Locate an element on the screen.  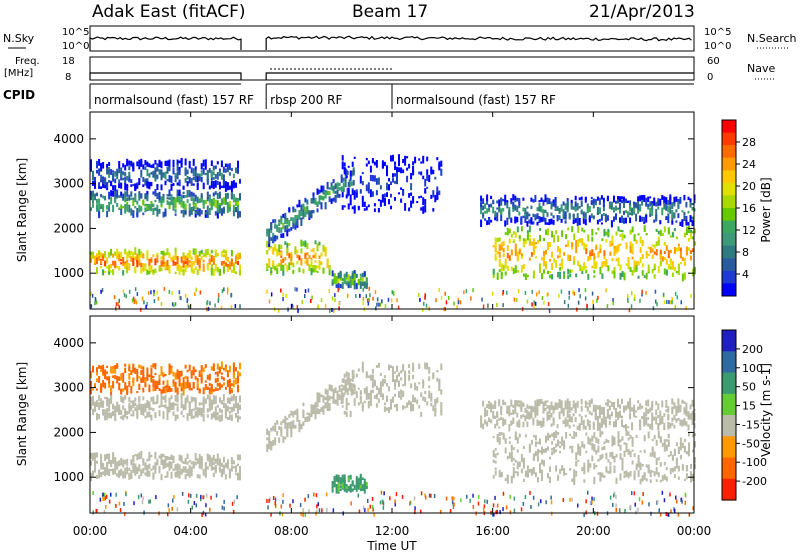
nsky-tick-top: 10^5 is located at coordinates (75, 32).